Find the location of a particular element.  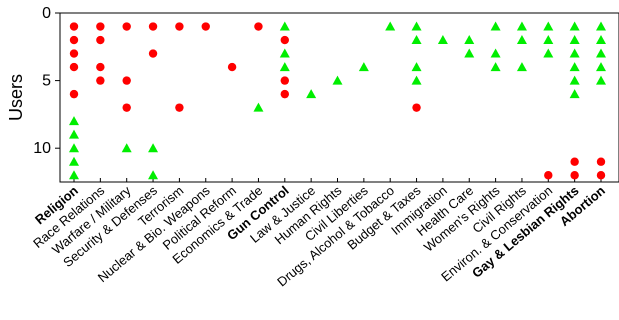

y-axis: 0 5 10 is located at coordinates (46, 81).